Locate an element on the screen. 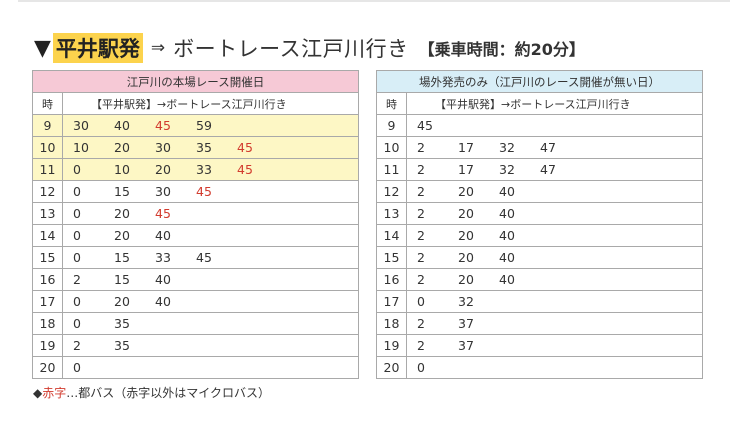  legend-text: …都バス（赤字以外はマイクロバス） is located at coordinates (168, 393).